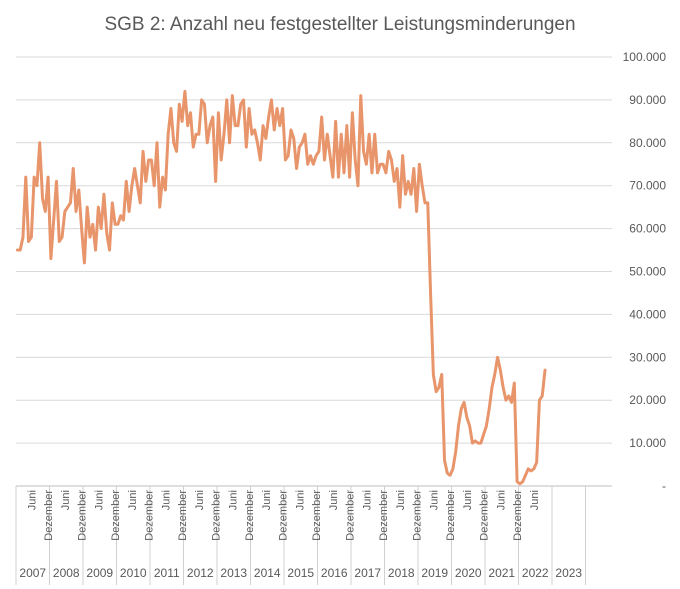 The image size is (680, 589). Describe the element at coordinates (568, 573) in the screenshot. I see `year-label: 2023` at that location.